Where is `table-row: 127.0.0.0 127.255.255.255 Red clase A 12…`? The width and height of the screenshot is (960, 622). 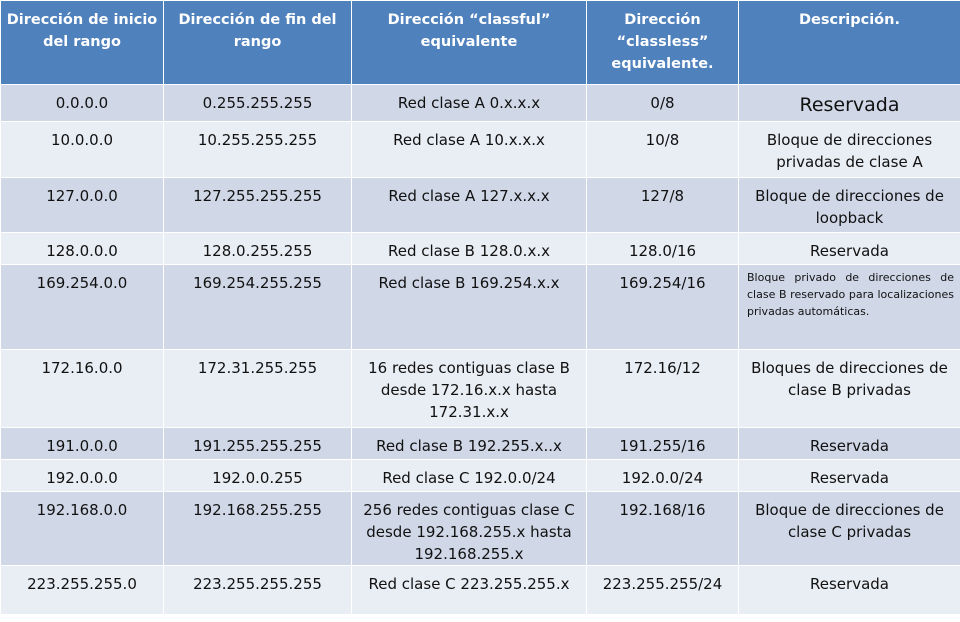 table-row: 127.0.0.0 127.255.255.255 Red clase A 12… is located at coordinates (480, 205).